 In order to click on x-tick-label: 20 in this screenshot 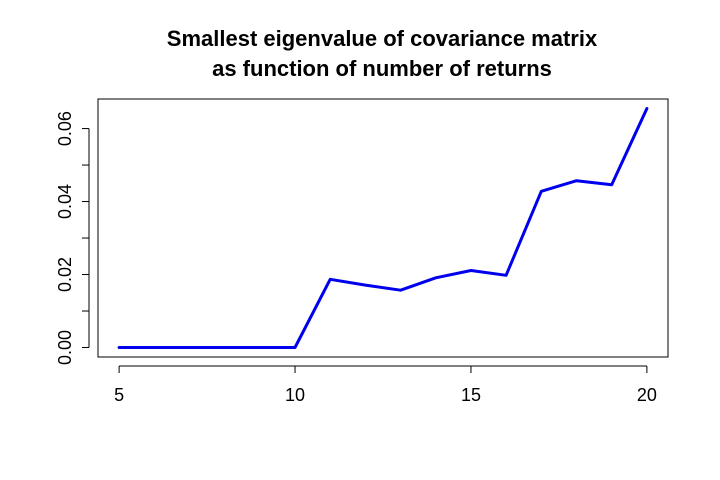, I will do `click(647, 395)`.